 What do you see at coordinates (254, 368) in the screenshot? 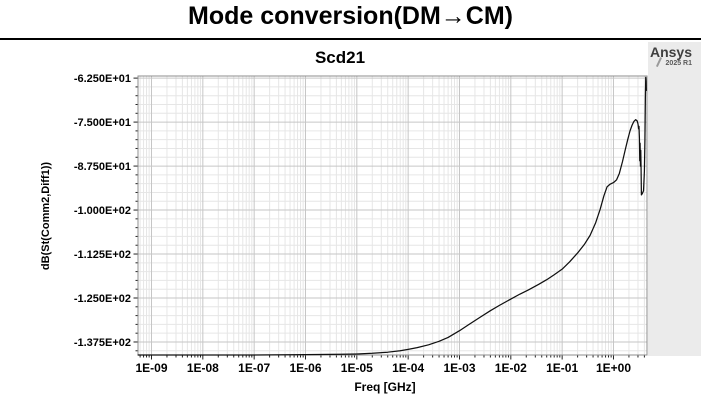
I see `x-tick-label: 1E-07` at bounding box center [254, 368].